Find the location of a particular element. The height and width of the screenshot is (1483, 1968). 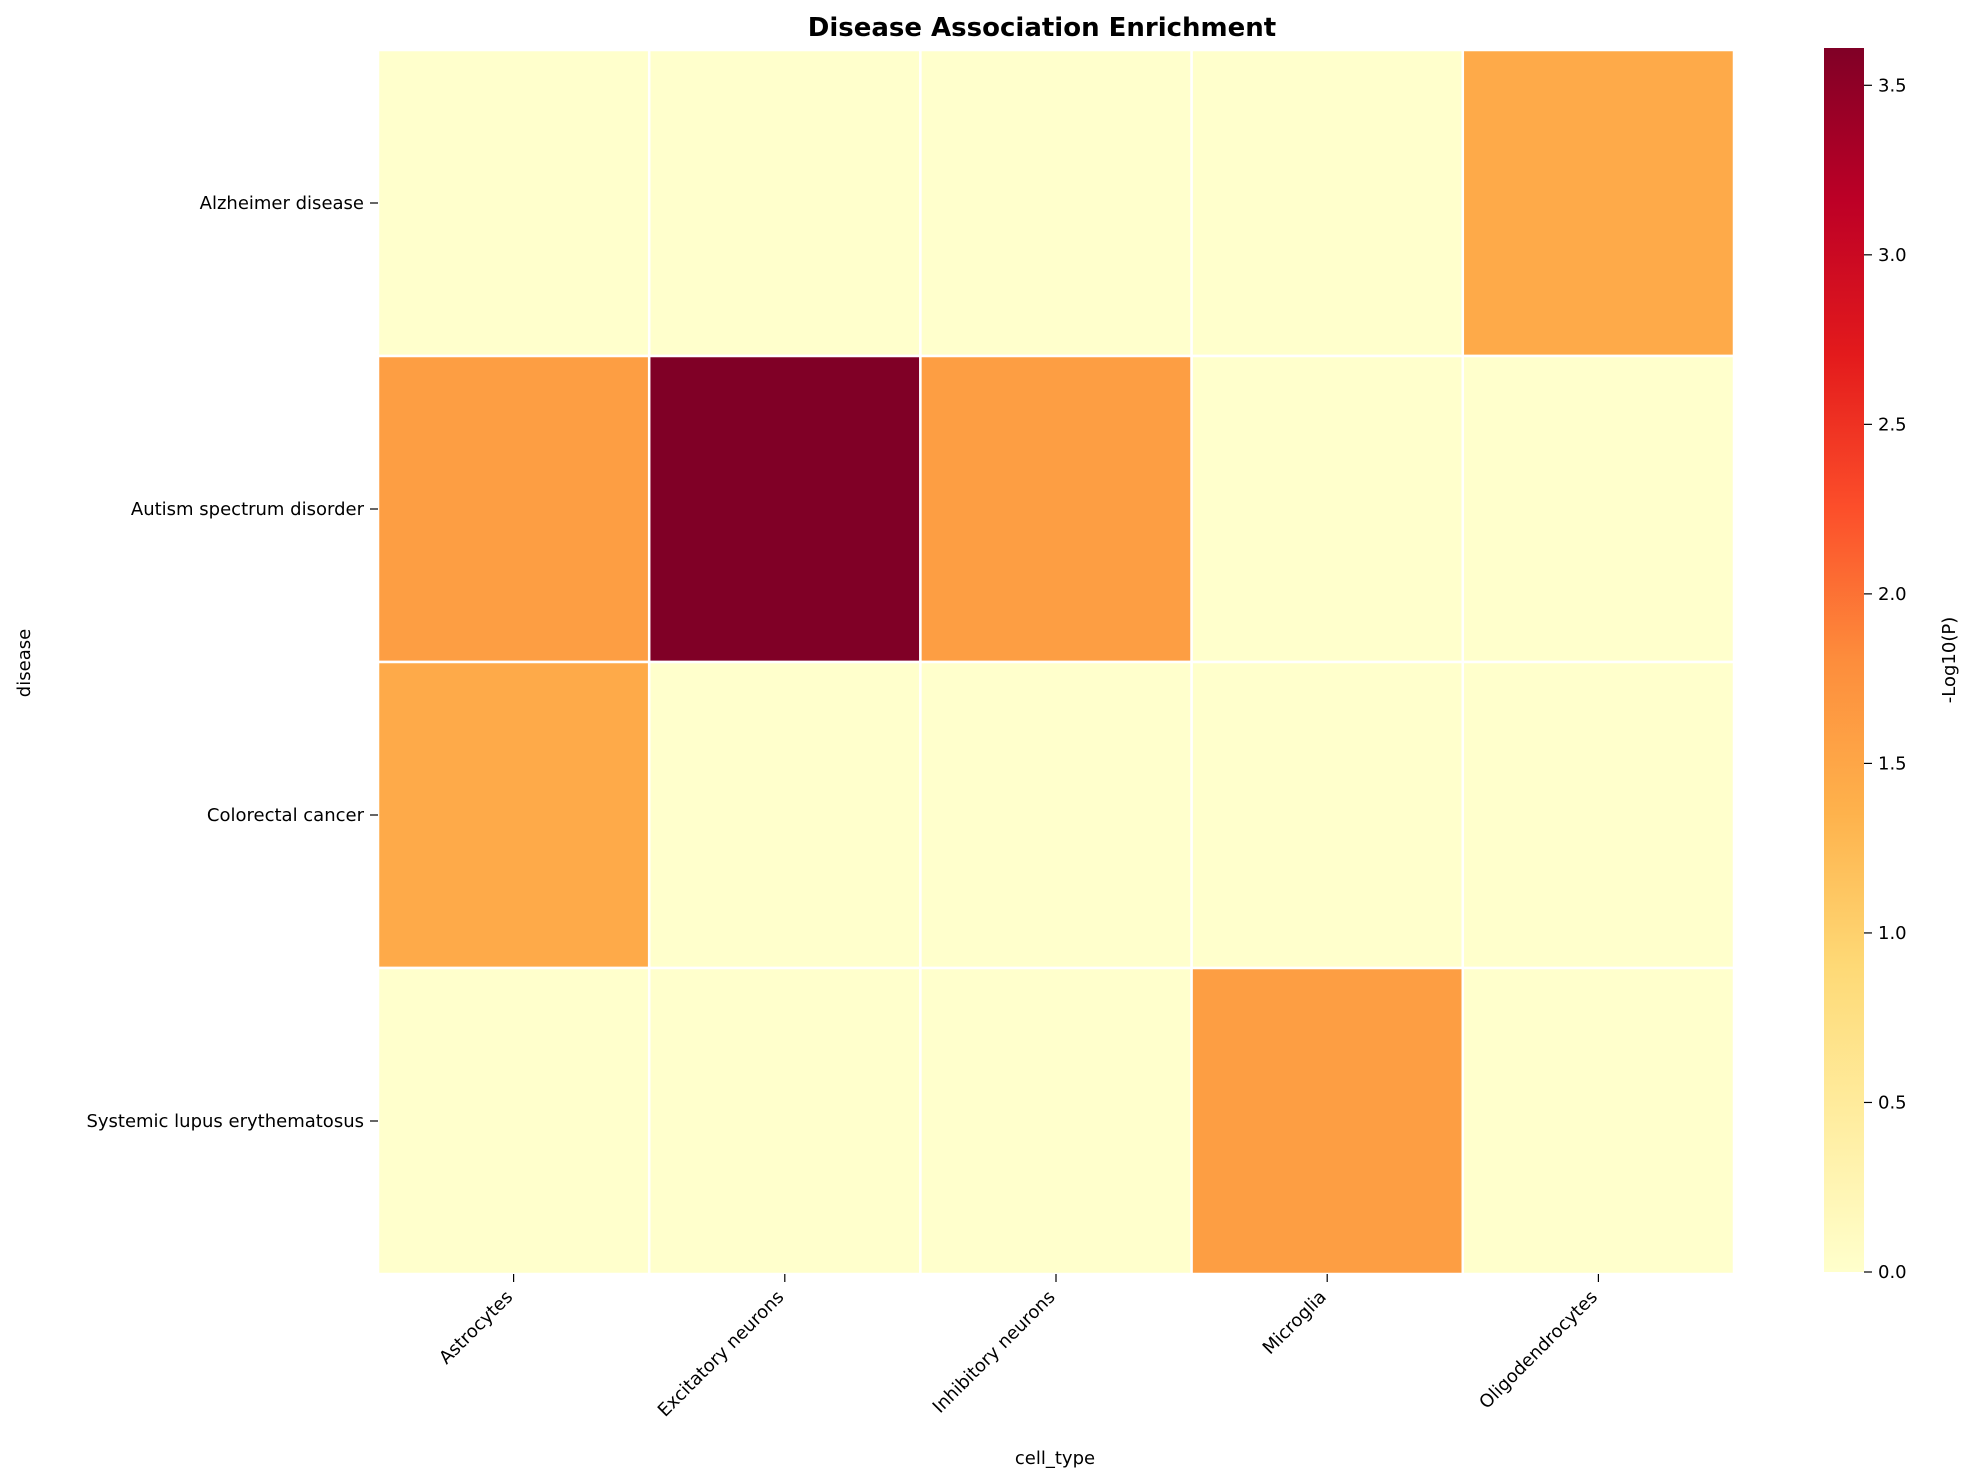

colorbar-label: -Log10(P) is located at coordinates (1949, 660).